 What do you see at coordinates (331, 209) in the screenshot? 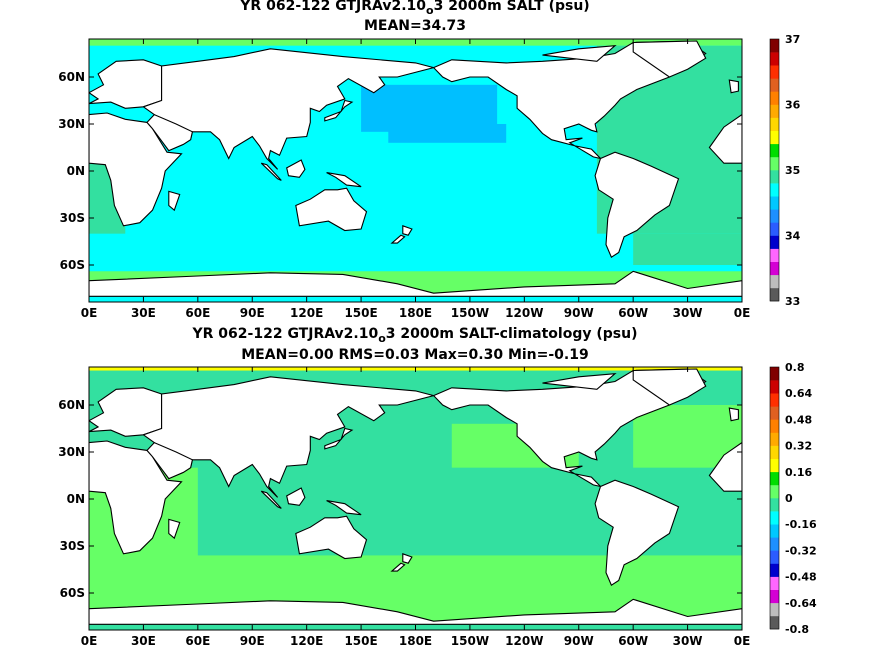
I see `land-australia` at bounding box center [331, 209].